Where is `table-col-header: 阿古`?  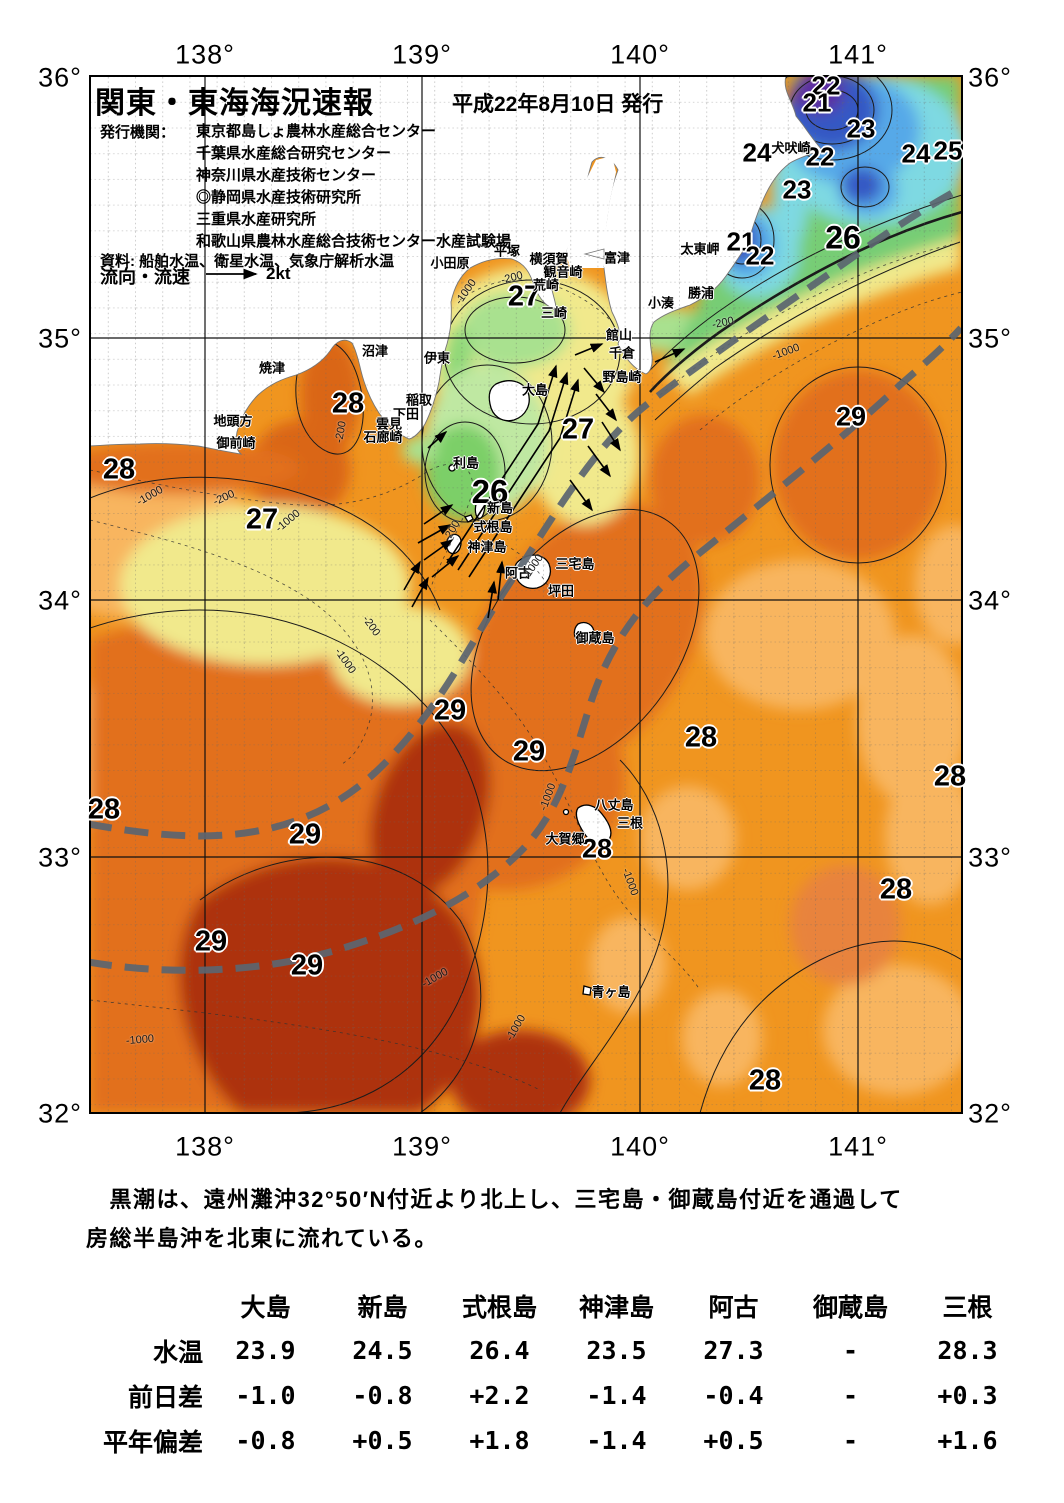
table-col-header: 阿古 is located at coordinates (733, 1307).